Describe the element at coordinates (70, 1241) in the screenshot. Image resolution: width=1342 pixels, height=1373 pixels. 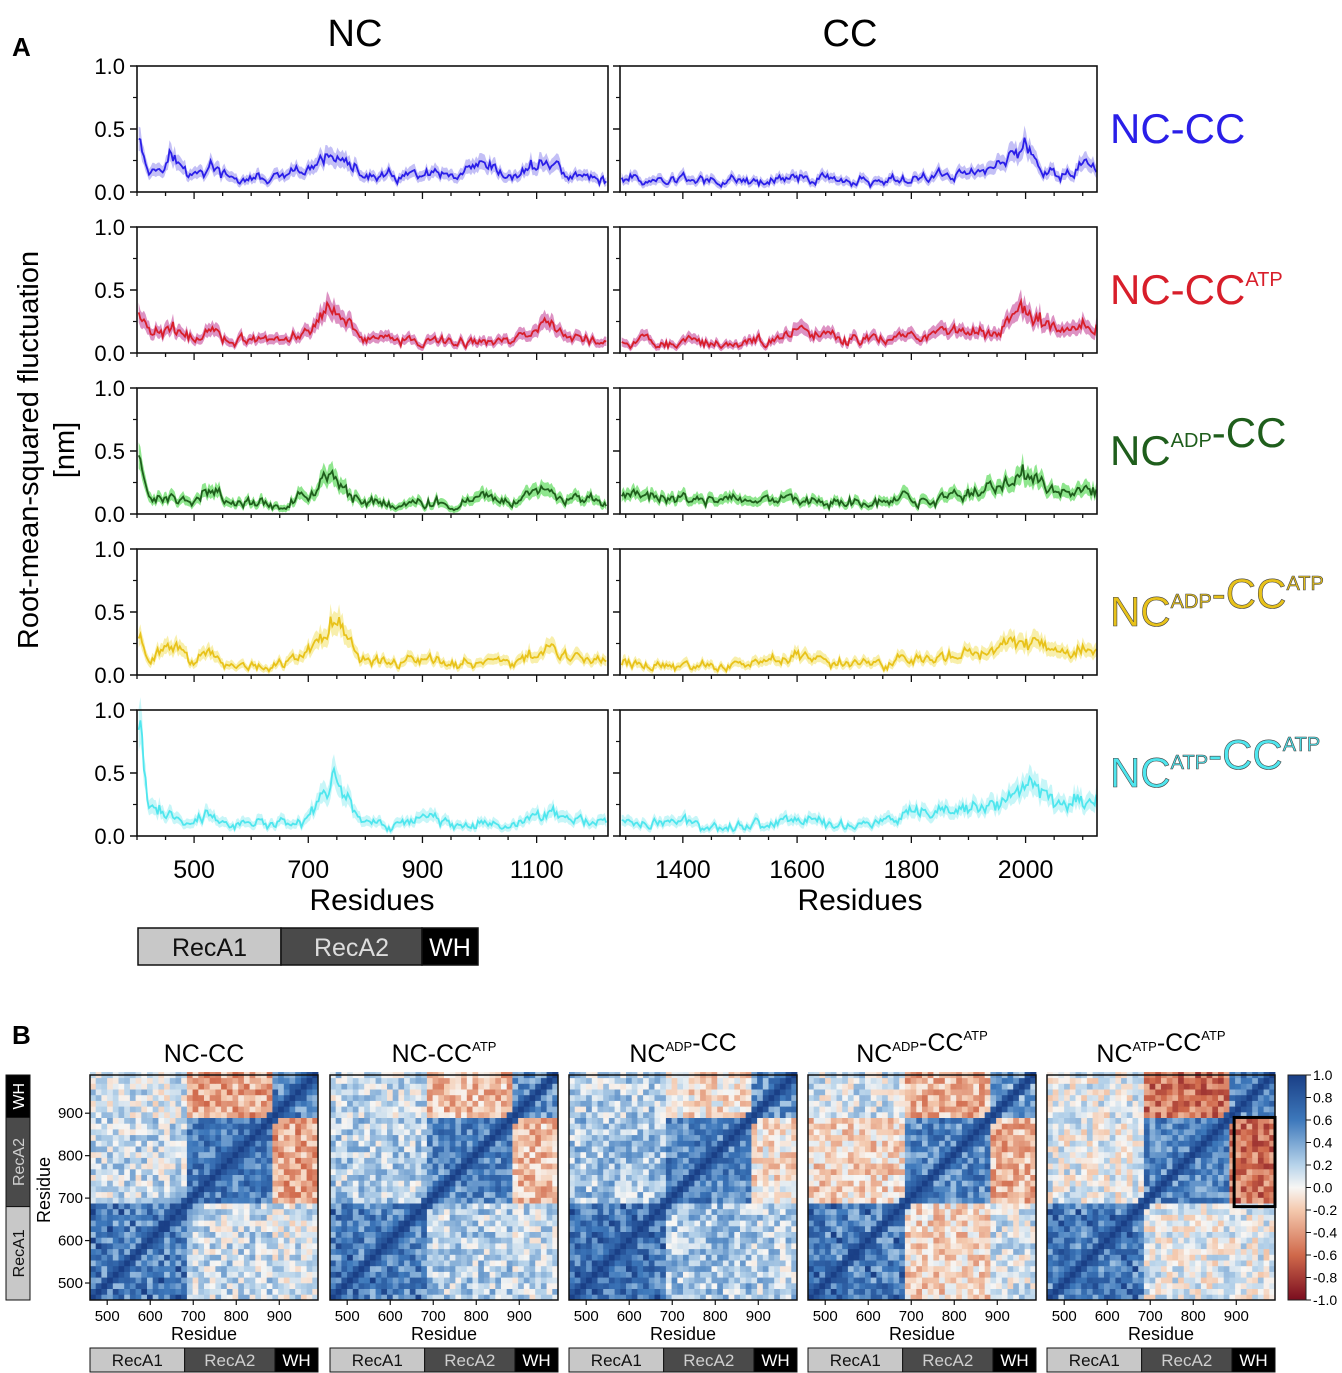
I see `heatmap-y-tick-label: 600` at that location.